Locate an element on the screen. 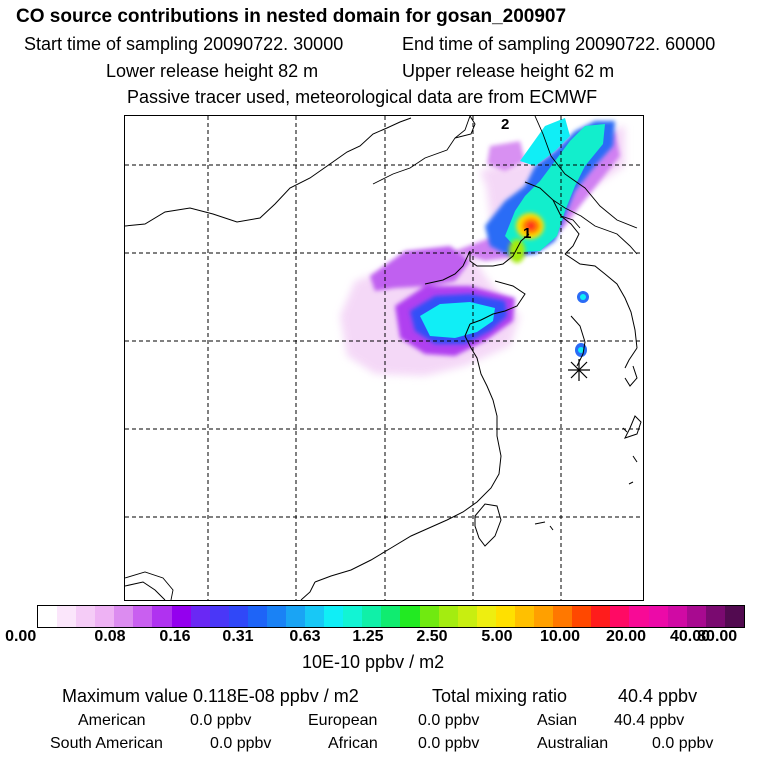 The height and width of the screenshot is (768, 768). region-asian-label: Asian is located at coordinates (557, 720).